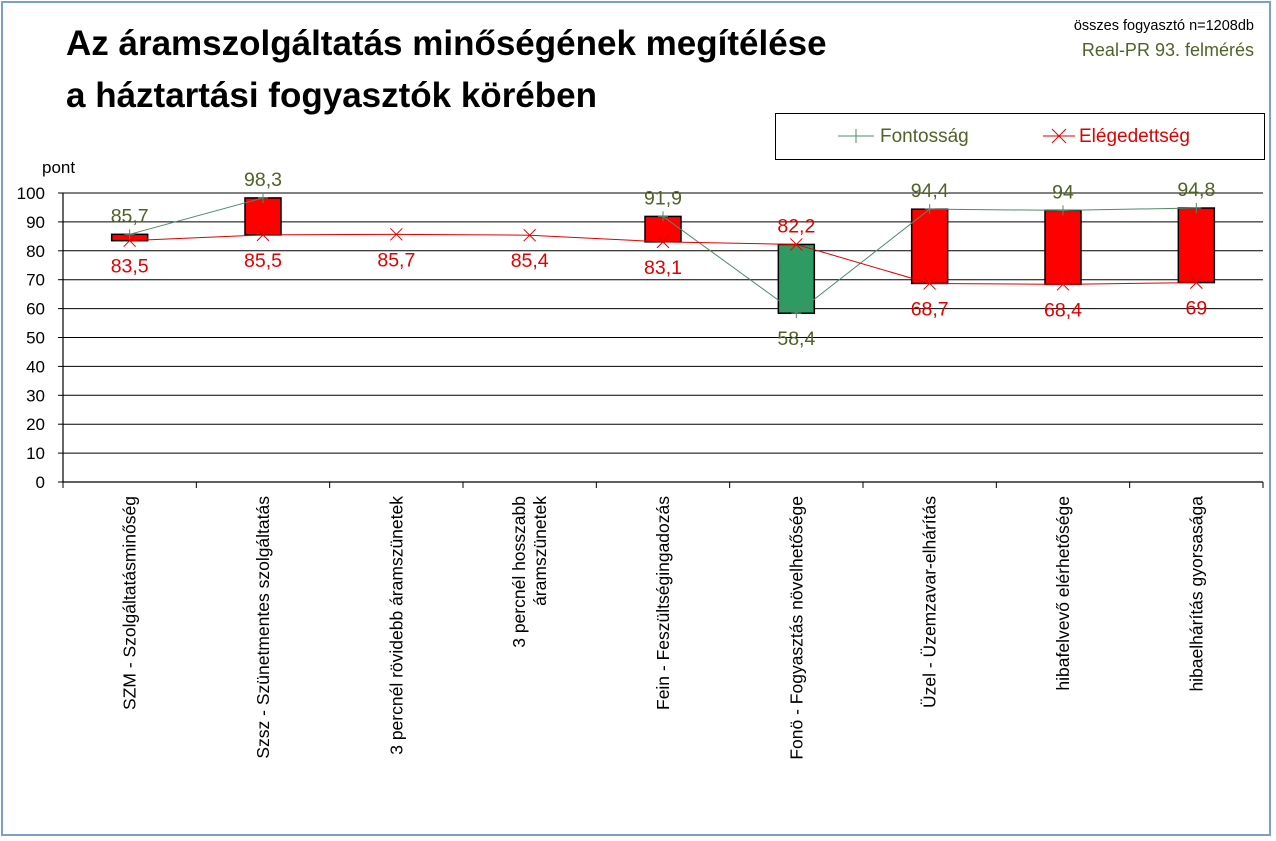 This screenshot has width=1276, height=841. Describe the element at coordinates (40, 482) in the screenshot. I see `y-tick-label: 0` at that location.